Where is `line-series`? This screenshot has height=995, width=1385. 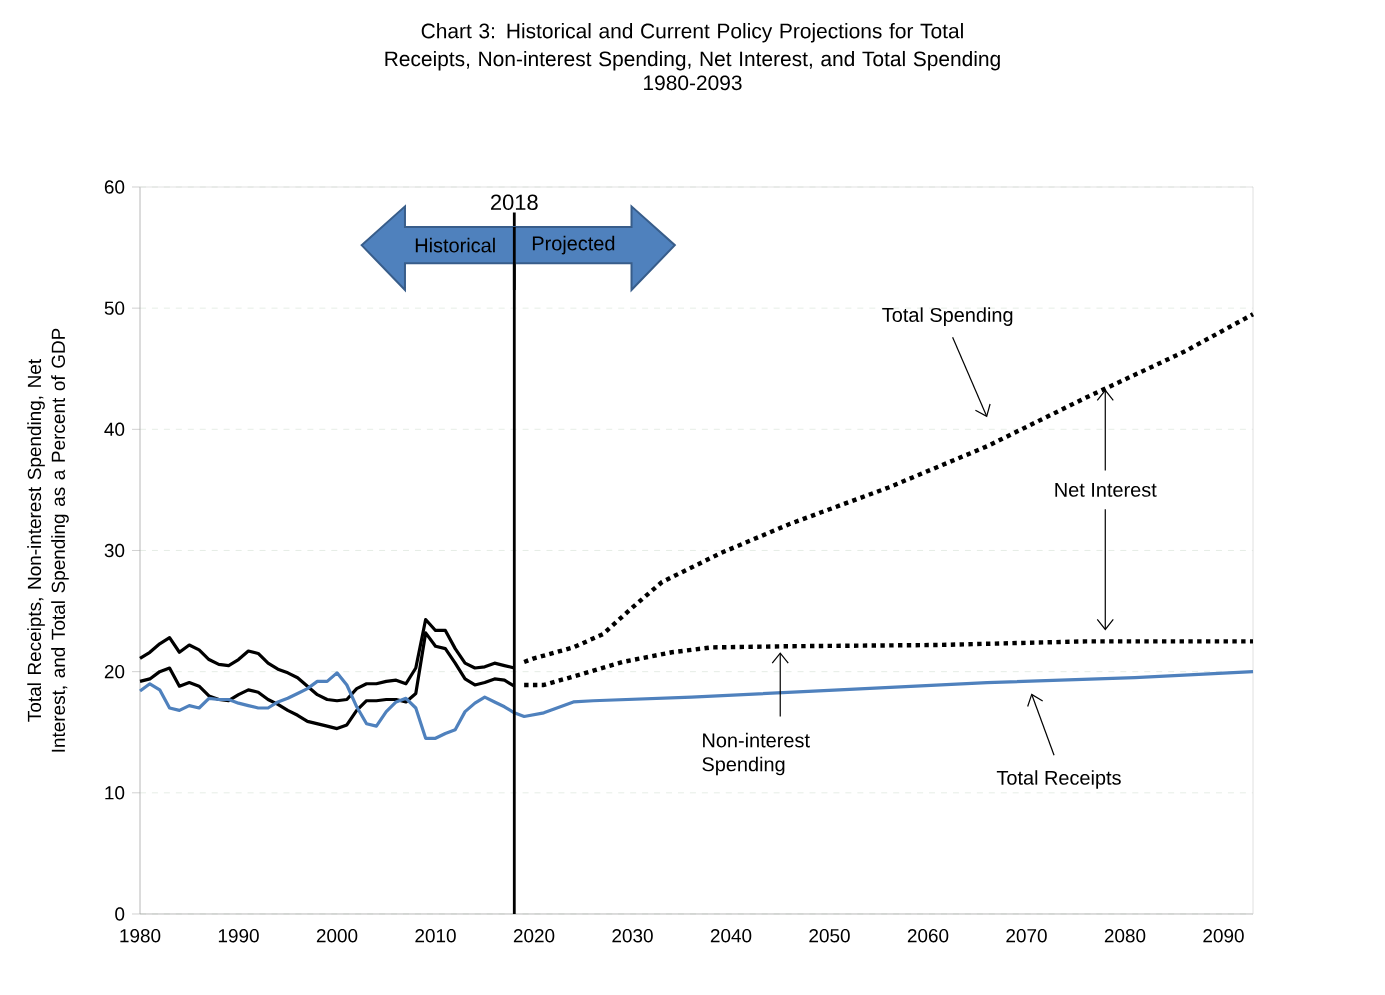 line-series is located at coordinates (888, 663).